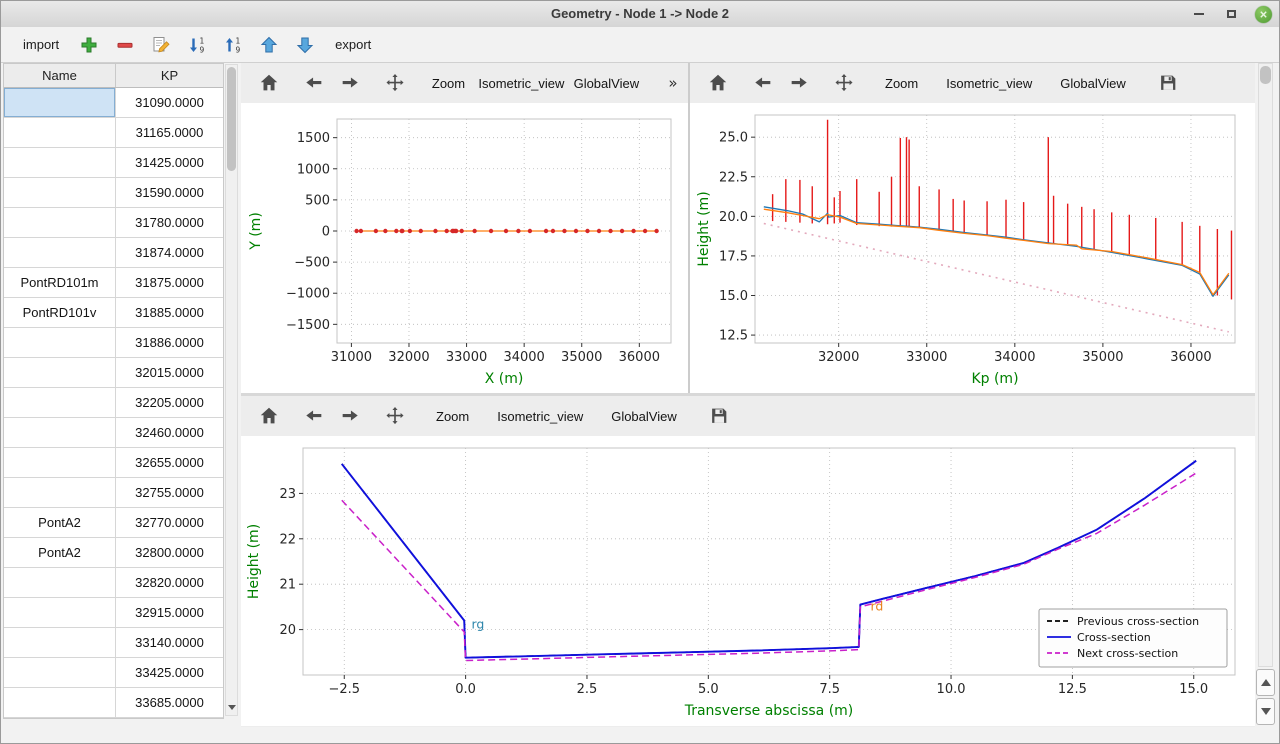 This screenshot has height=744, width=1280. I want to click on cell-kp: 32755.0000, so click(169, 493).